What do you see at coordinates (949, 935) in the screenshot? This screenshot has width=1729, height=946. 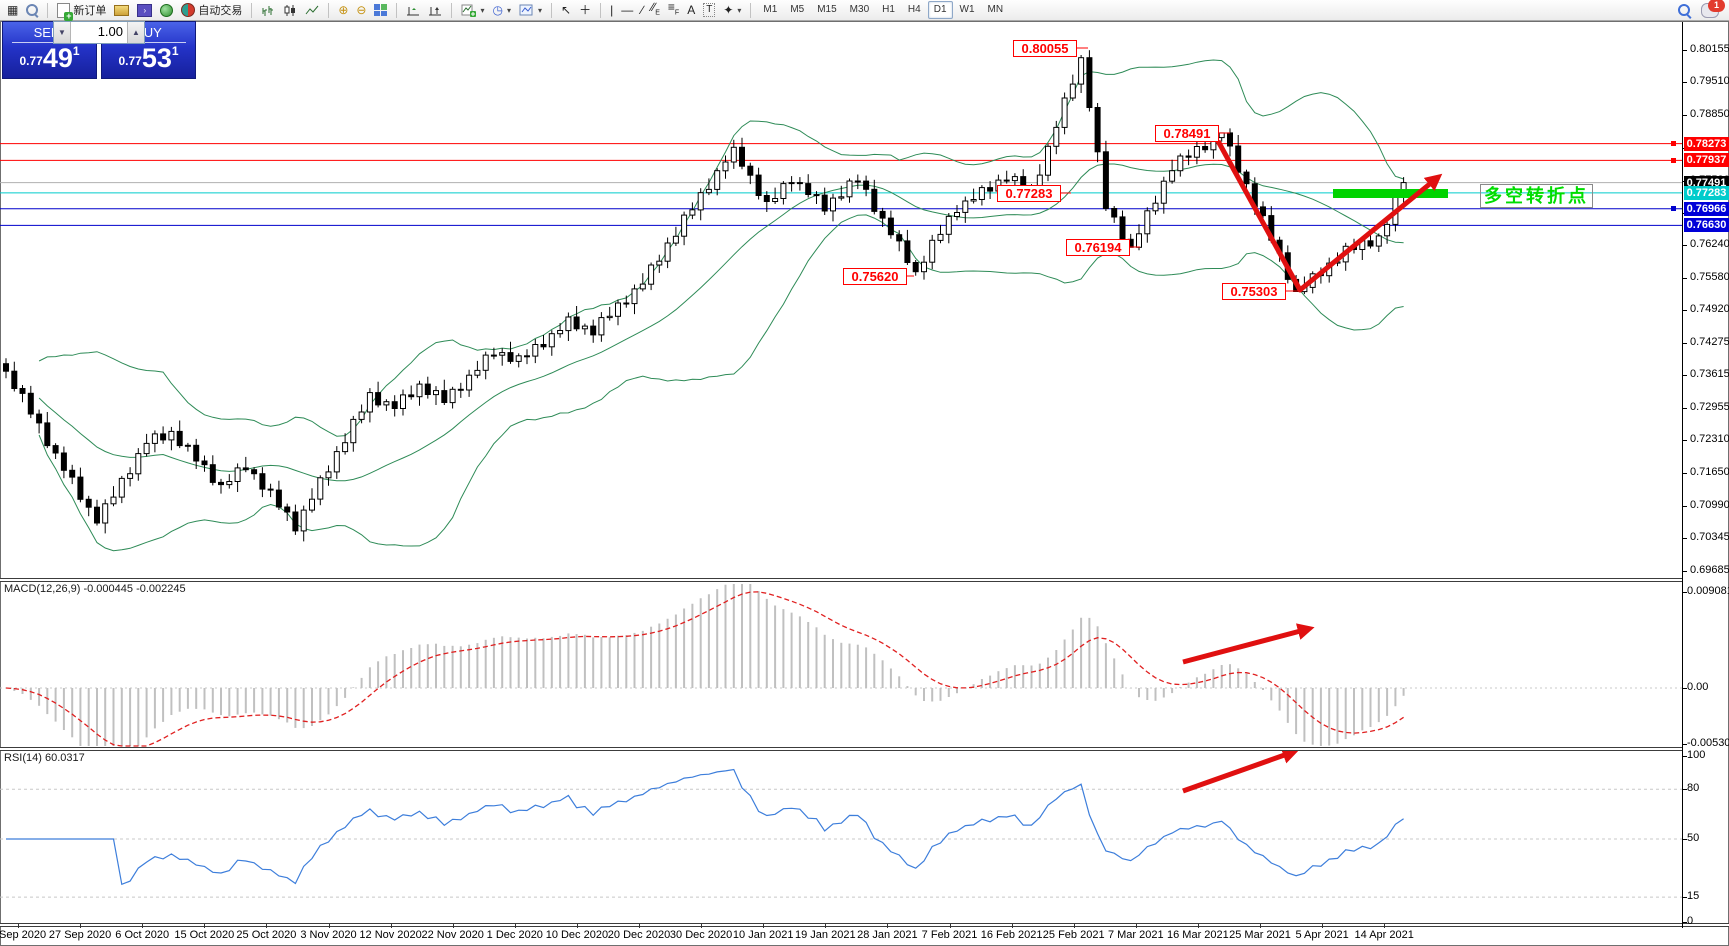 I see `date-label: 7 Feb 2021` at bounding box center [949, 935].